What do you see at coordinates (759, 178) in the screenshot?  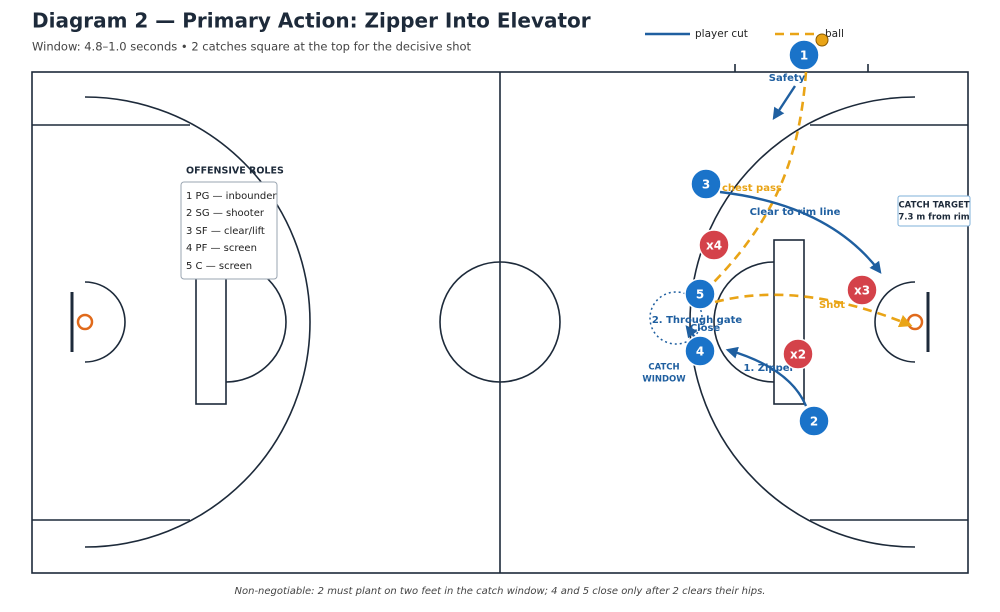 I see `pass-path` at bounding box center [759, 178].